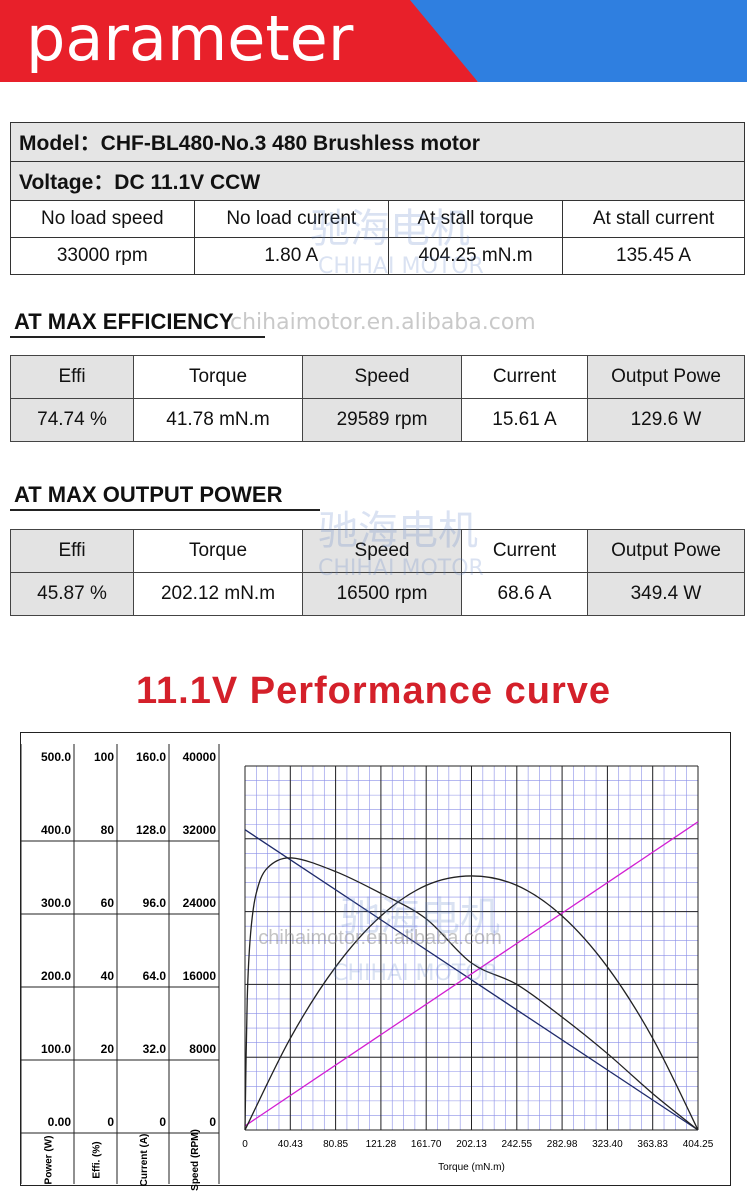  What do you see at coordinates (377, 181) in the screenshot?
I see `voltage-row: Voltage：DC 11.1V CCW` at bounding box center [377, 181].